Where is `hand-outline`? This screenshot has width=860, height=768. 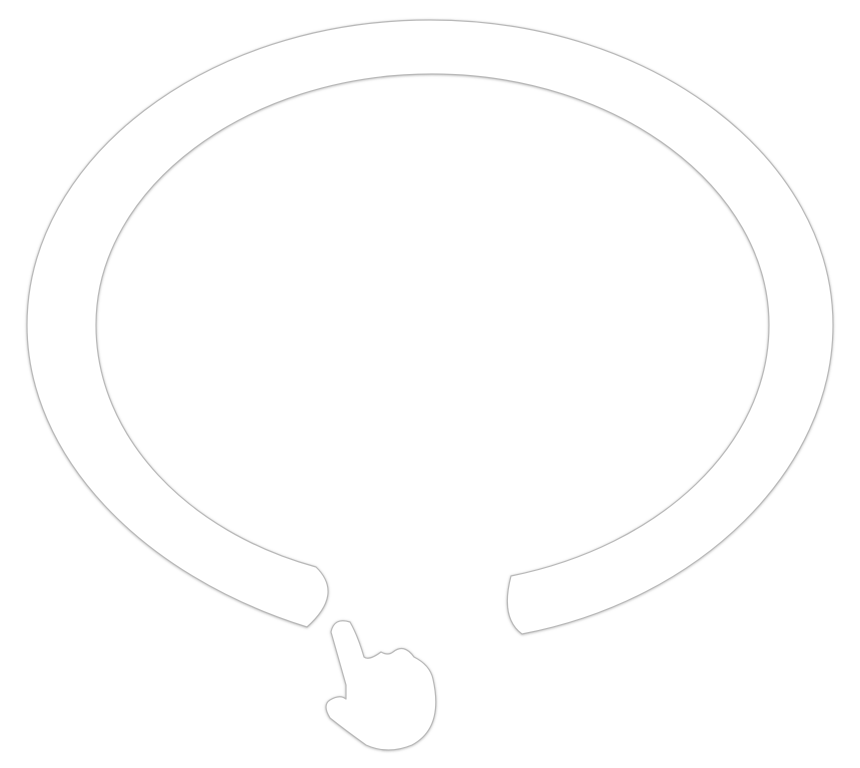
hand-outline is located at coordinates (381, 685).